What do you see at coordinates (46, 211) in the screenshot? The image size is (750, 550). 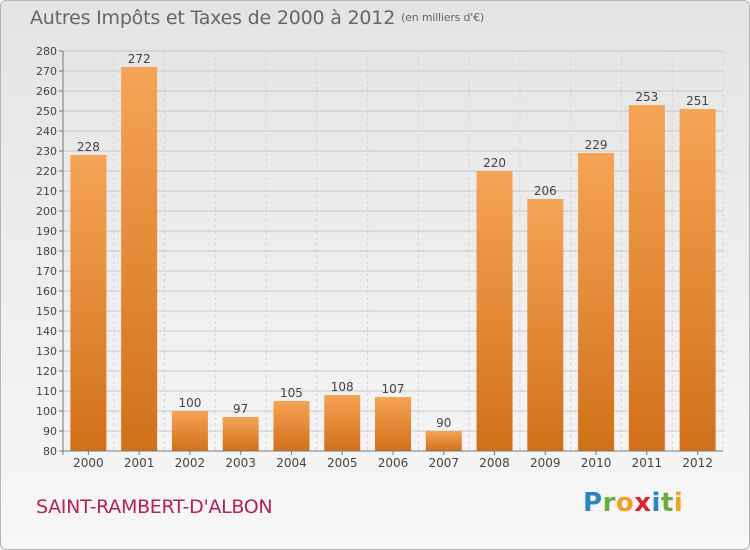 I see `y-tick-label: 200` at bounding box center [46, 211].